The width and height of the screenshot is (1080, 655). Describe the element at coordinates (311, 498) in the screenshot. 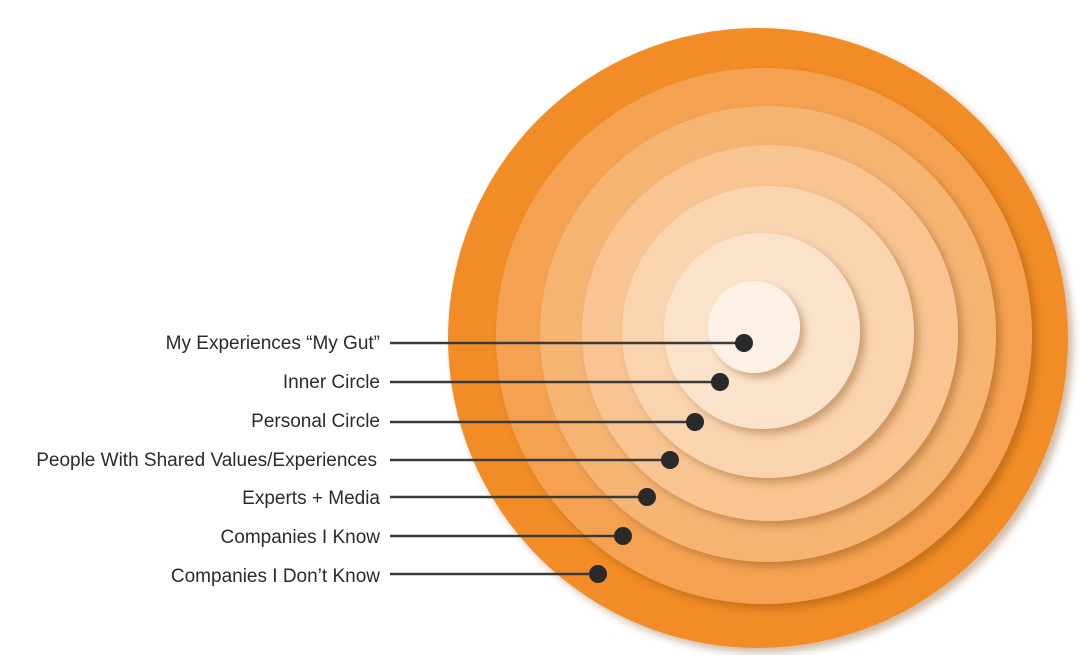

I see `label-text: Experts + Media` at that location.